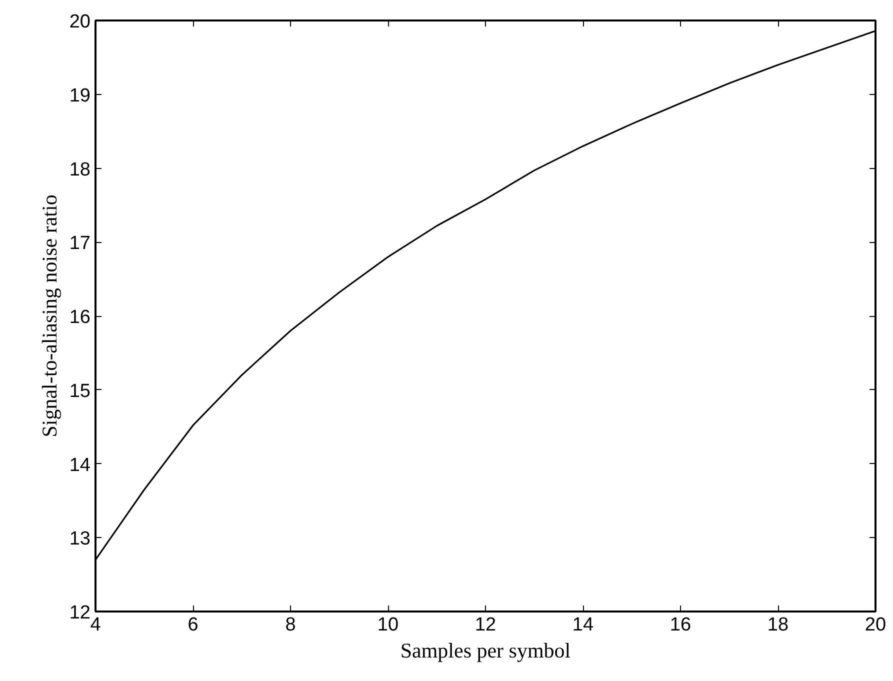  I want to click on x-tick-label: 8, so click(290, 625).